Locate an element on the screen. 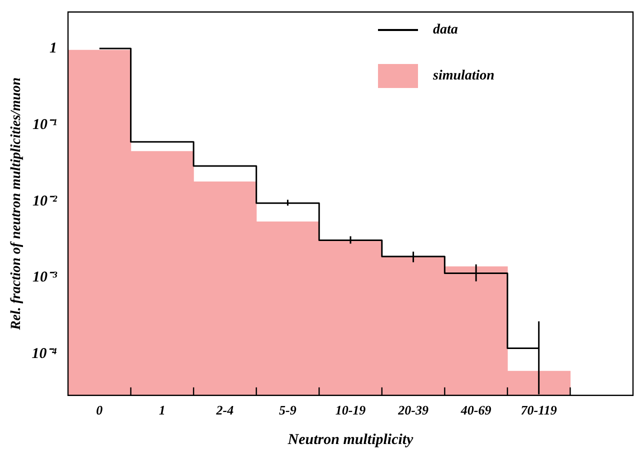 The width and height of the screenshot is (641, 457). x-tick-label: 2-4 is located at coordinates (224, 410).